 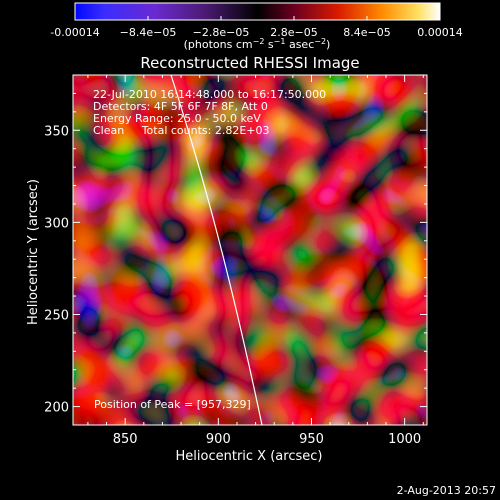 I want to click on colorbar-tick-label: 2.8e−05, so click(x=293, y=32).